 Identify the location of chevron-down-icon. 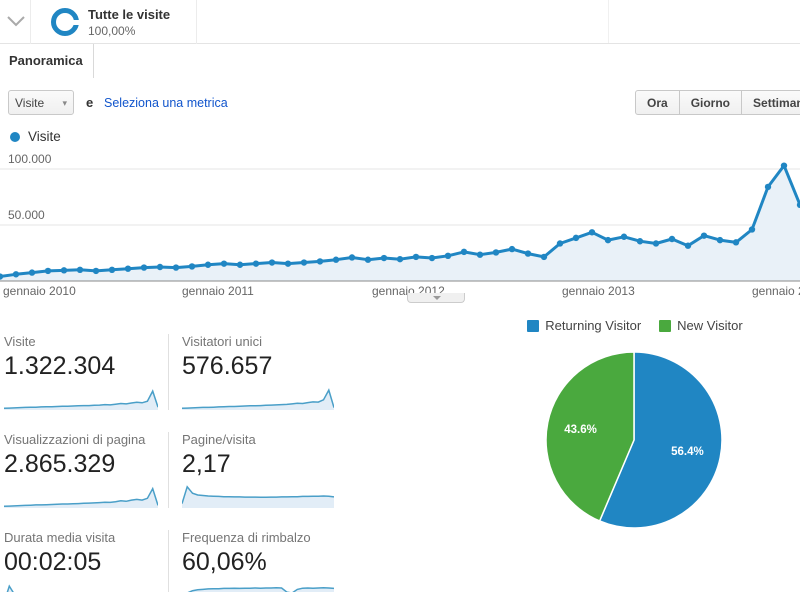
(16, 21).